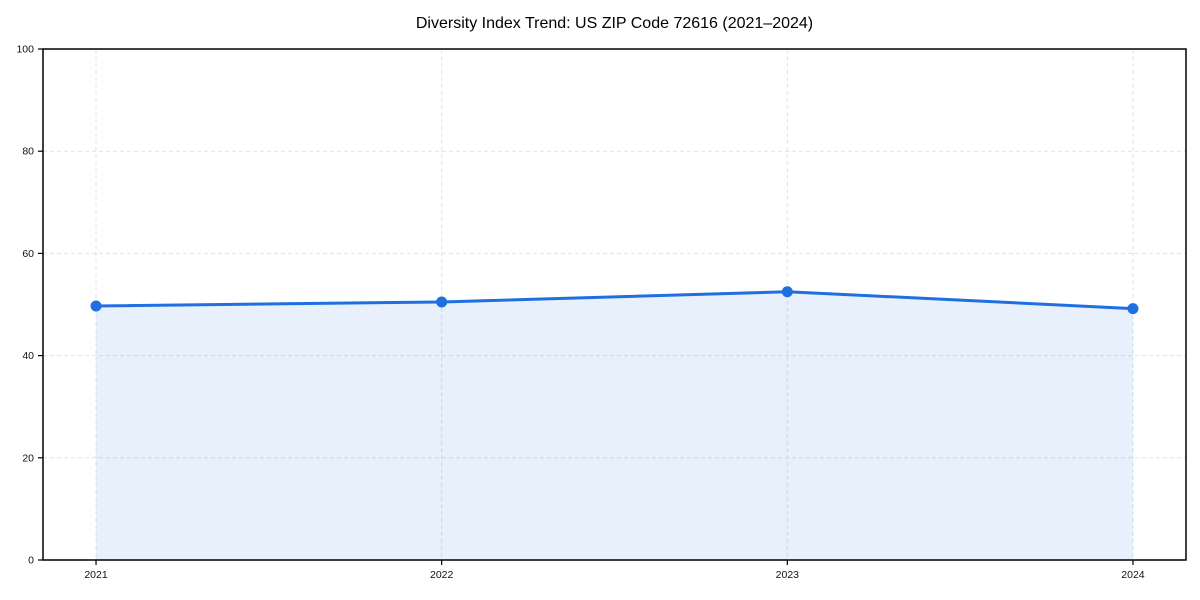 The width and height of the screenshot is (1200, 600). What do you see at coordinates (28, 254) in the screenshot?
I see `y-tick-label: 60` at bounding box center [28, 254].